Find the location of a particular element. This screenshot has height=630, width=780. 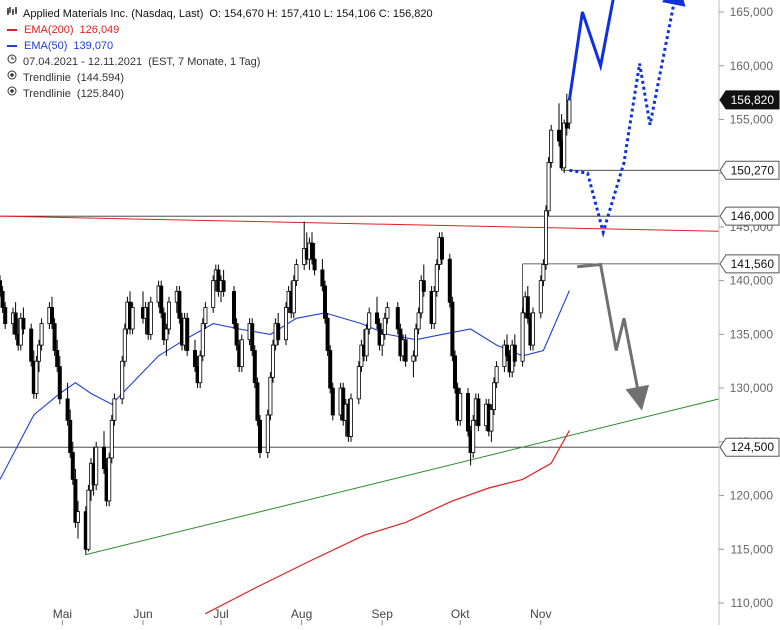

x-tick-label: Mai is located at coordinates (62, 614).